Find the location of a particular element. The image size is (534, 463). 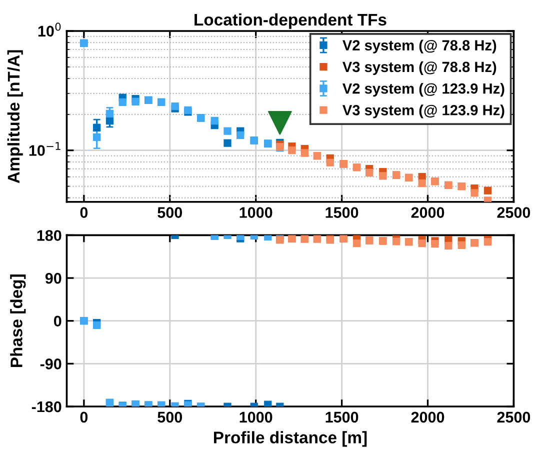

y-tick-label: 0 is located at coordinates (58, 321).